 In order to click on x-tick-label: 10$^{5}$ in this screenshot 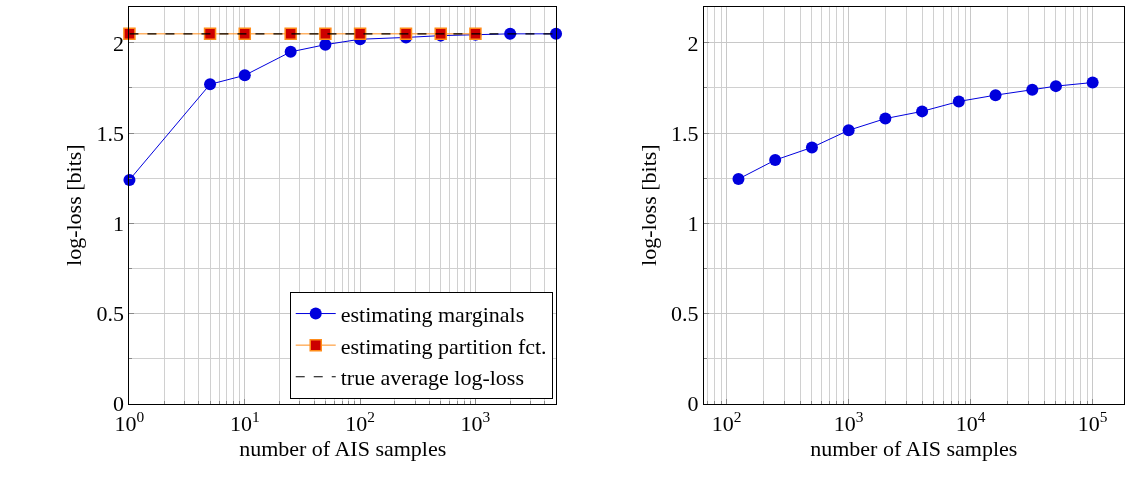, I will do `click(1092, 421)`.